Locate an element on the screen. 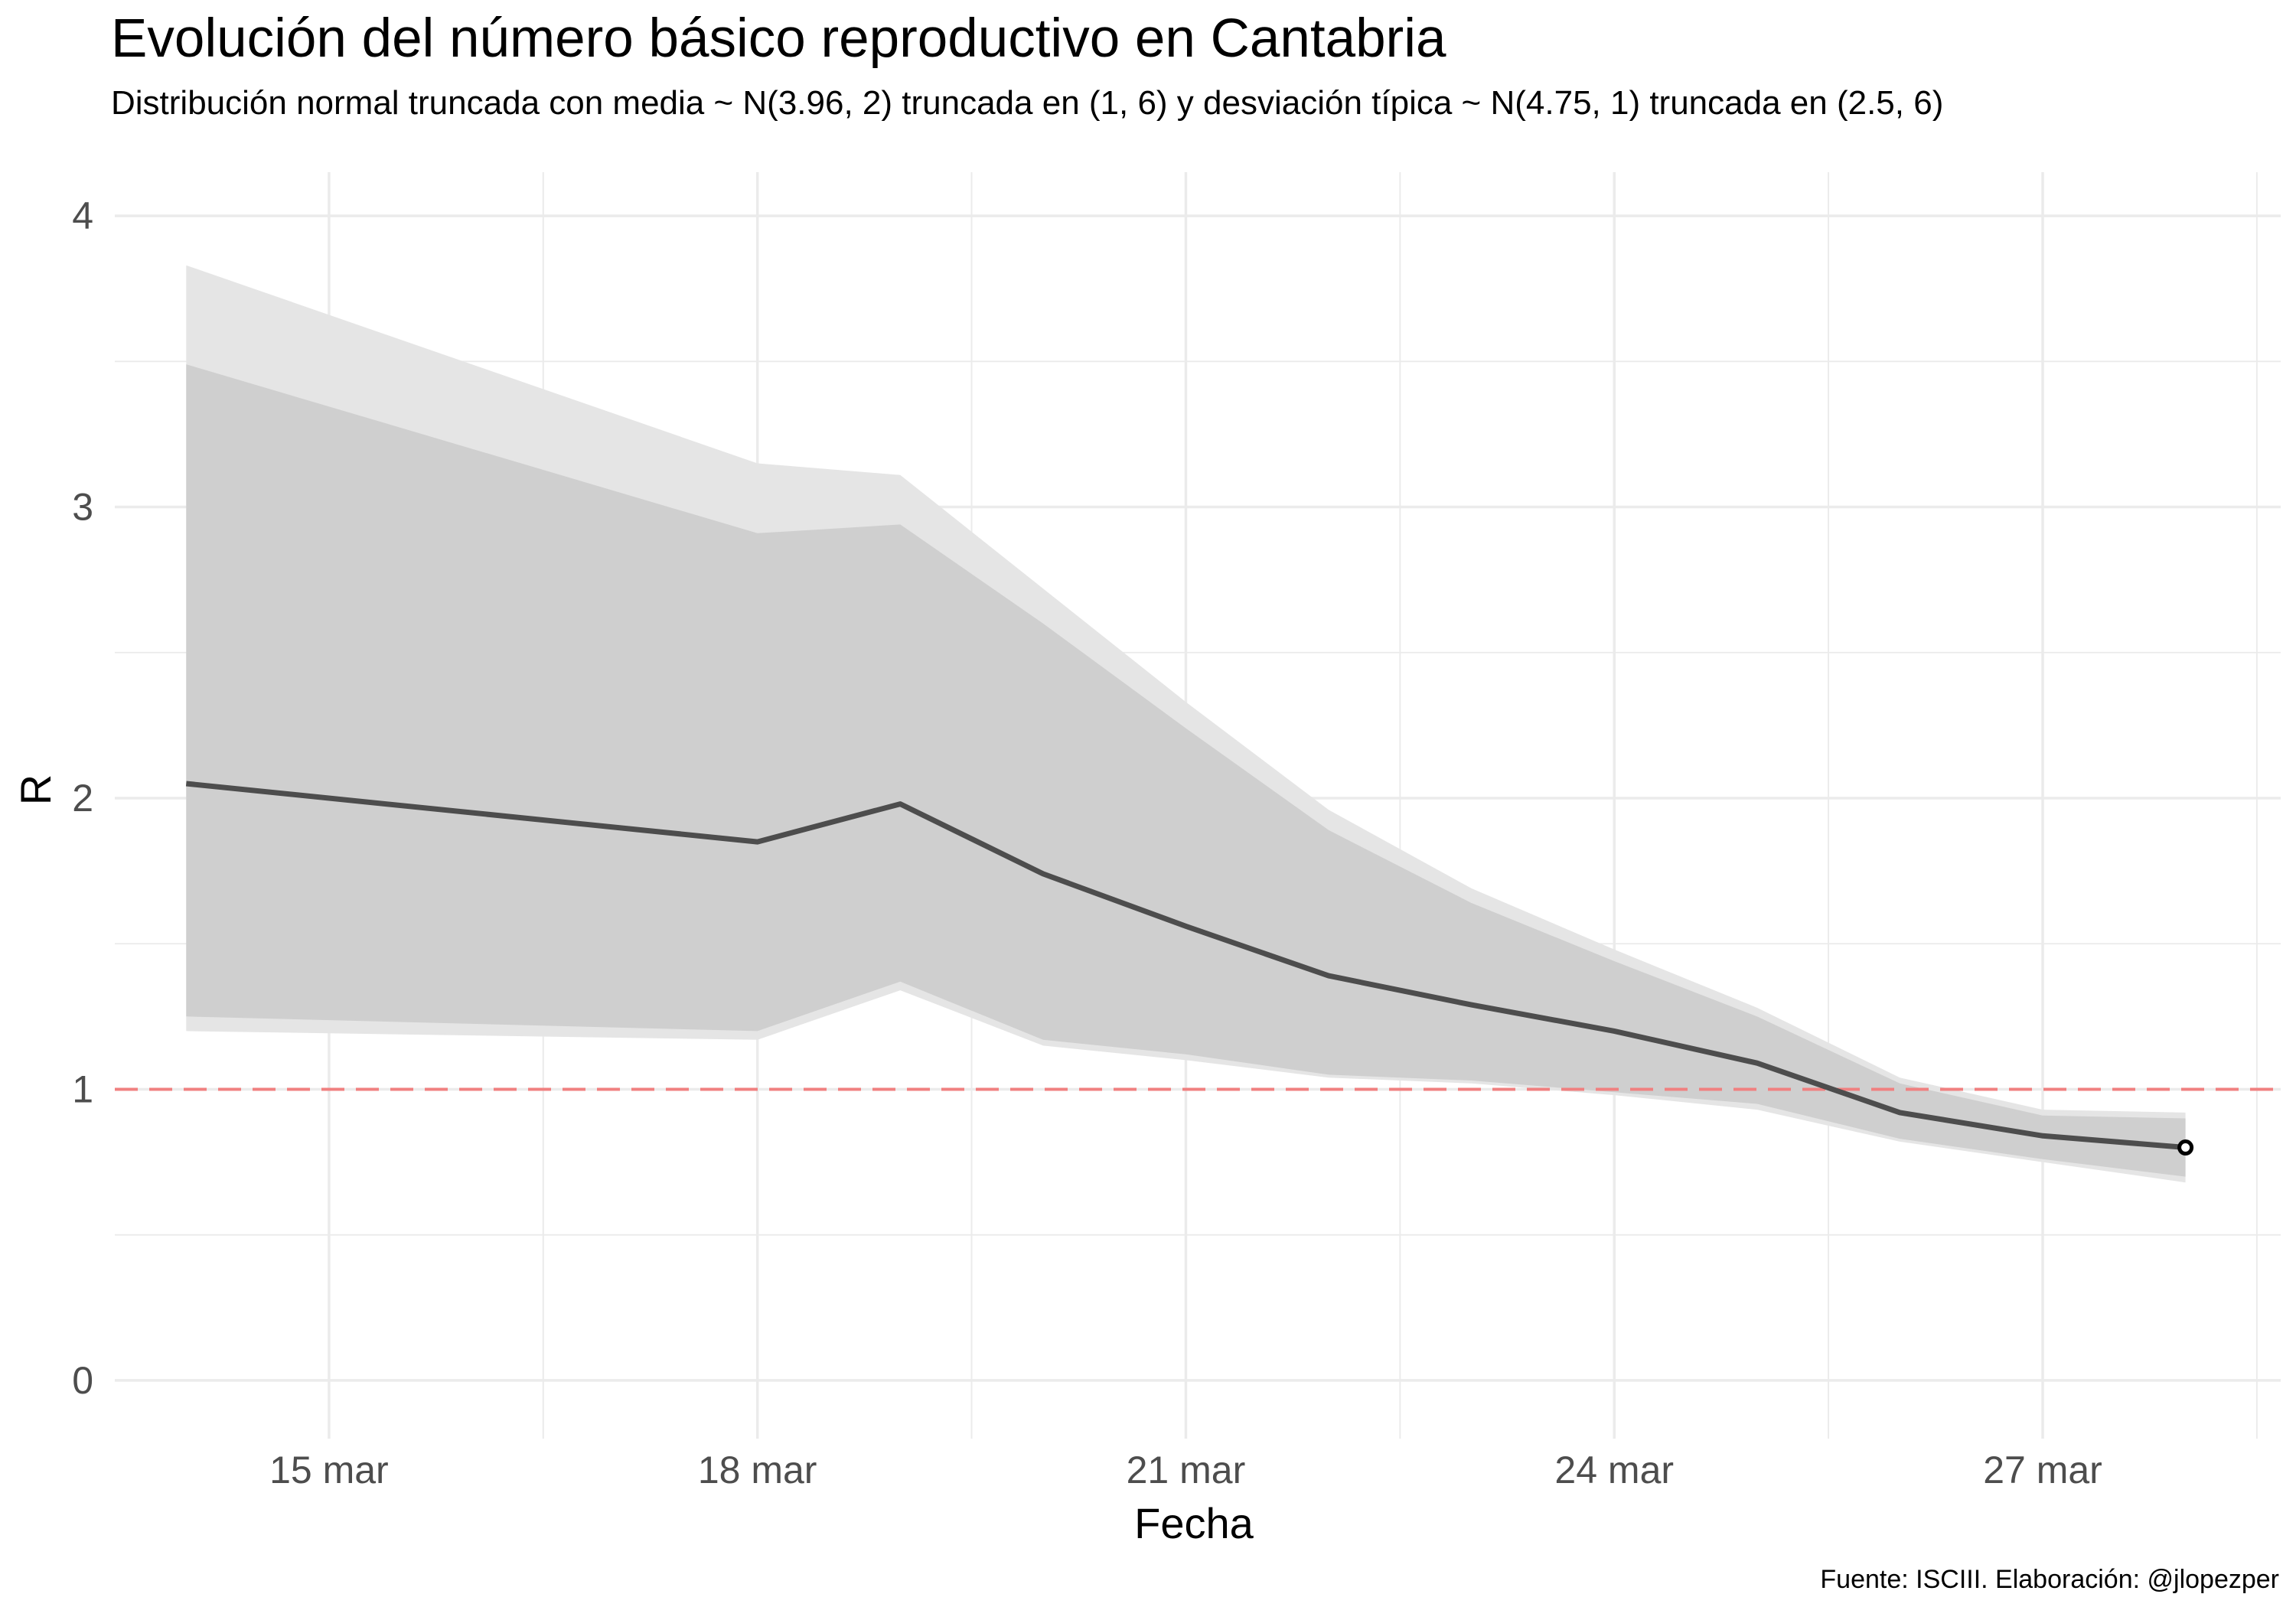  x-tick-label: 21 mar is located at coordinates (1186, 1470).